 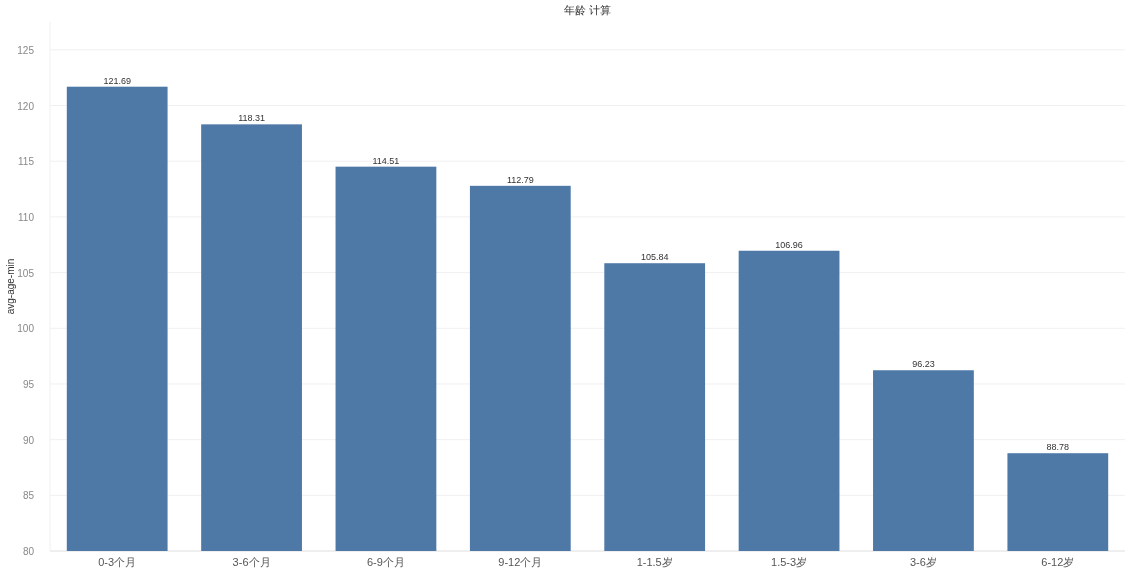 What do you see at coordinates (26, 217) in the screenshot?
I see `y-tick-label: 110` at bounding box center [26, 217].